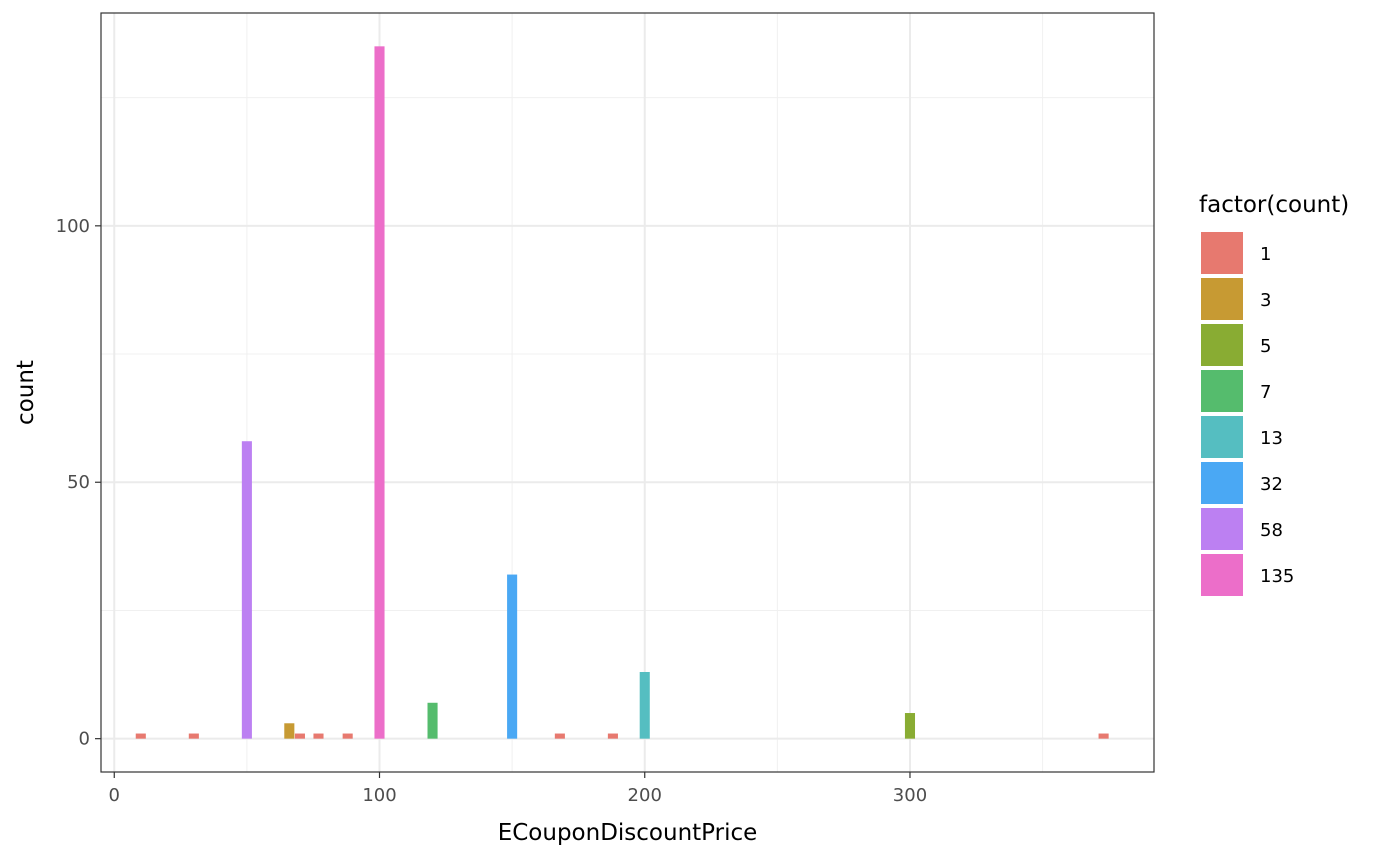 This screenshot has height=858, width=1392. Describe the element at coordinates (1265, 254) in the screenshot. I see `legend-label-1: 1` at that location.